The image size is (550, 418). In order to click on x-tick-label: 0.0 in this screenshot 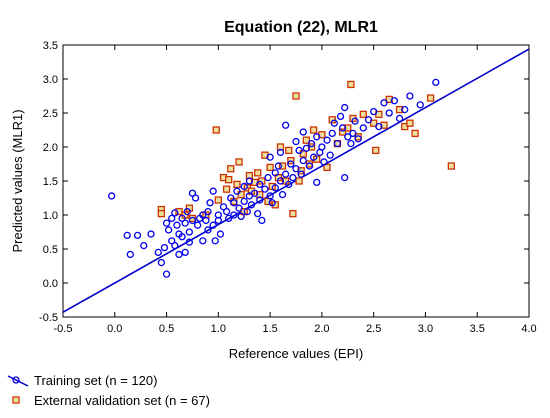, I will do `click(114, 329)`.